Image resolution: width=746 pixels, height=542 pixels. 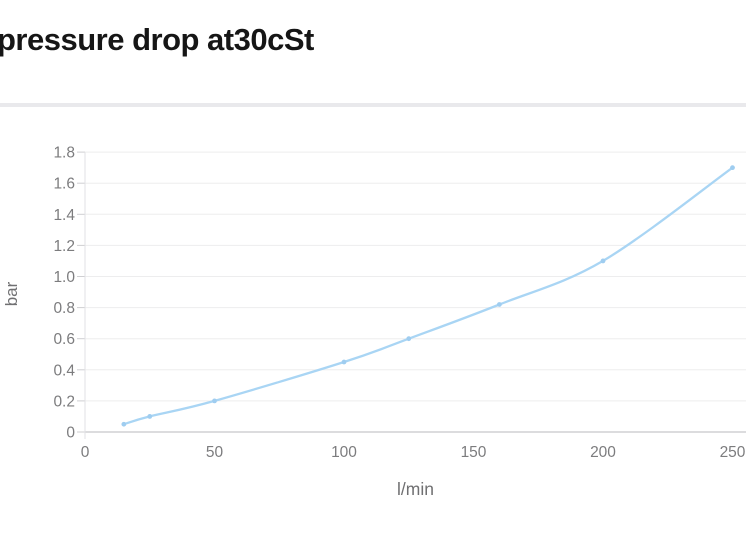 What do you see at coordinates (733, 452) in the screenshot?
I see `x-tick-label: 250` at bounding box center [733, 452].